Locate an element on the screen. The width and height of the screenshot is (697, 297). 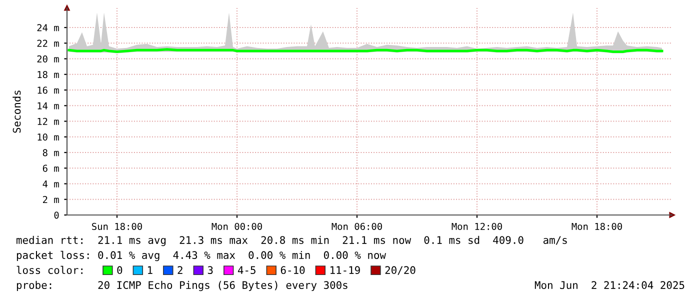
text: packet loss: 0.01 % avg 4.43 % max 0.00 % min 0.00 % now is located at coordinates (201, 256).